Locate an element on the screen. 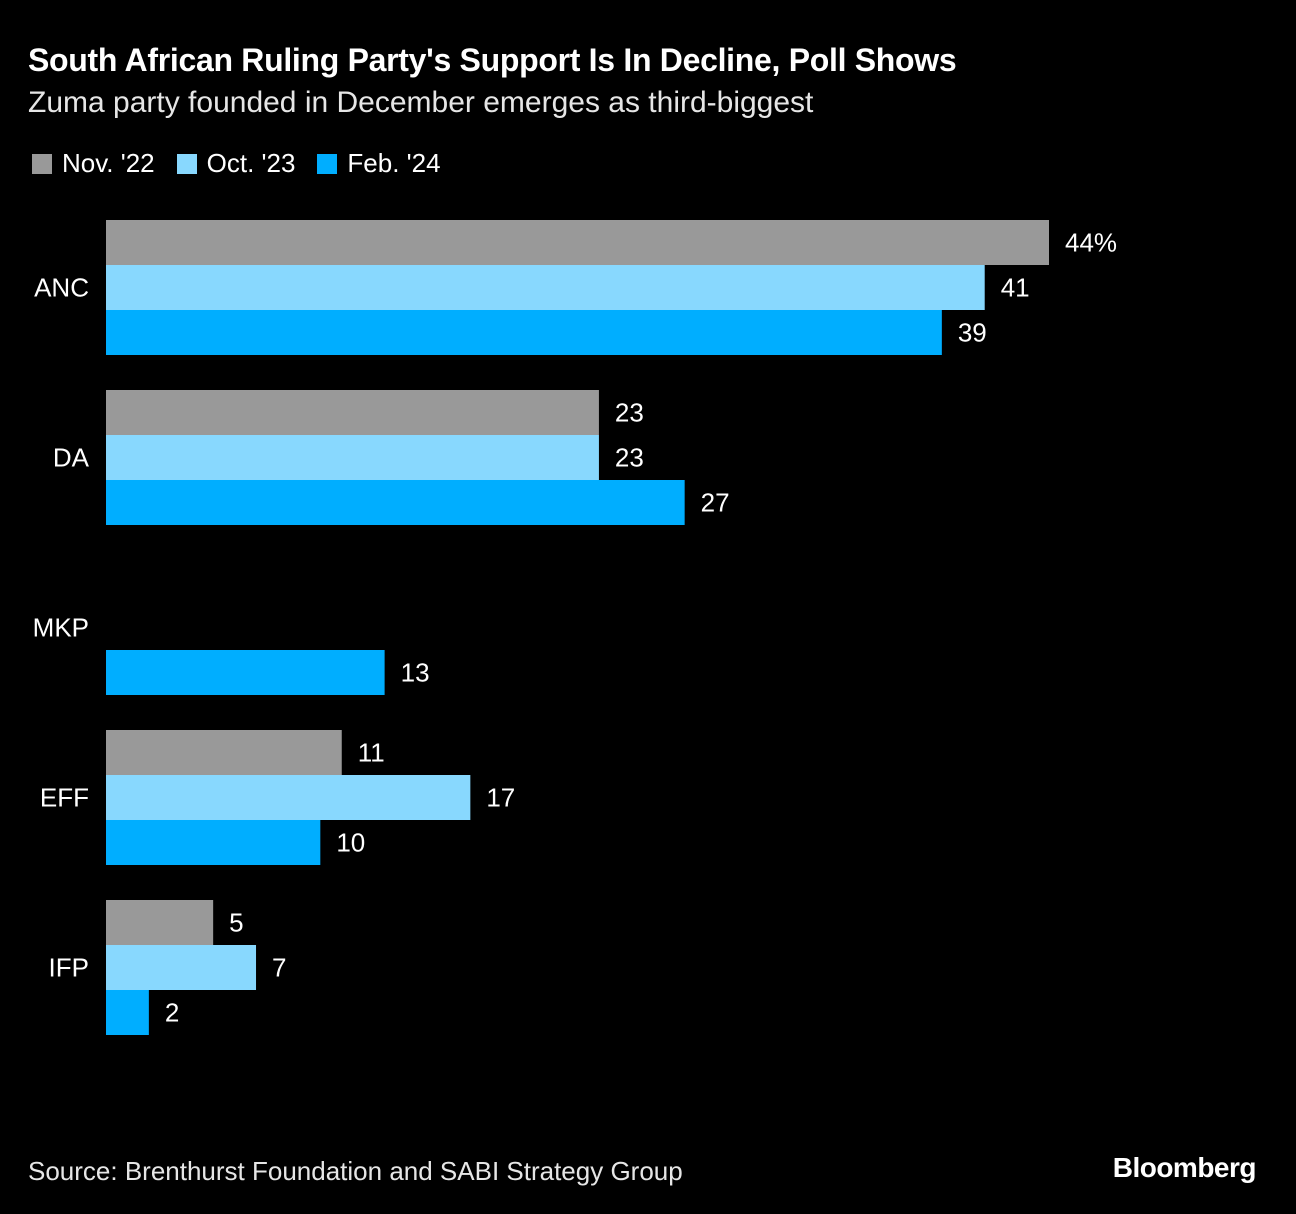  category-label-eff: EFF is located at coordinates (64, 798).